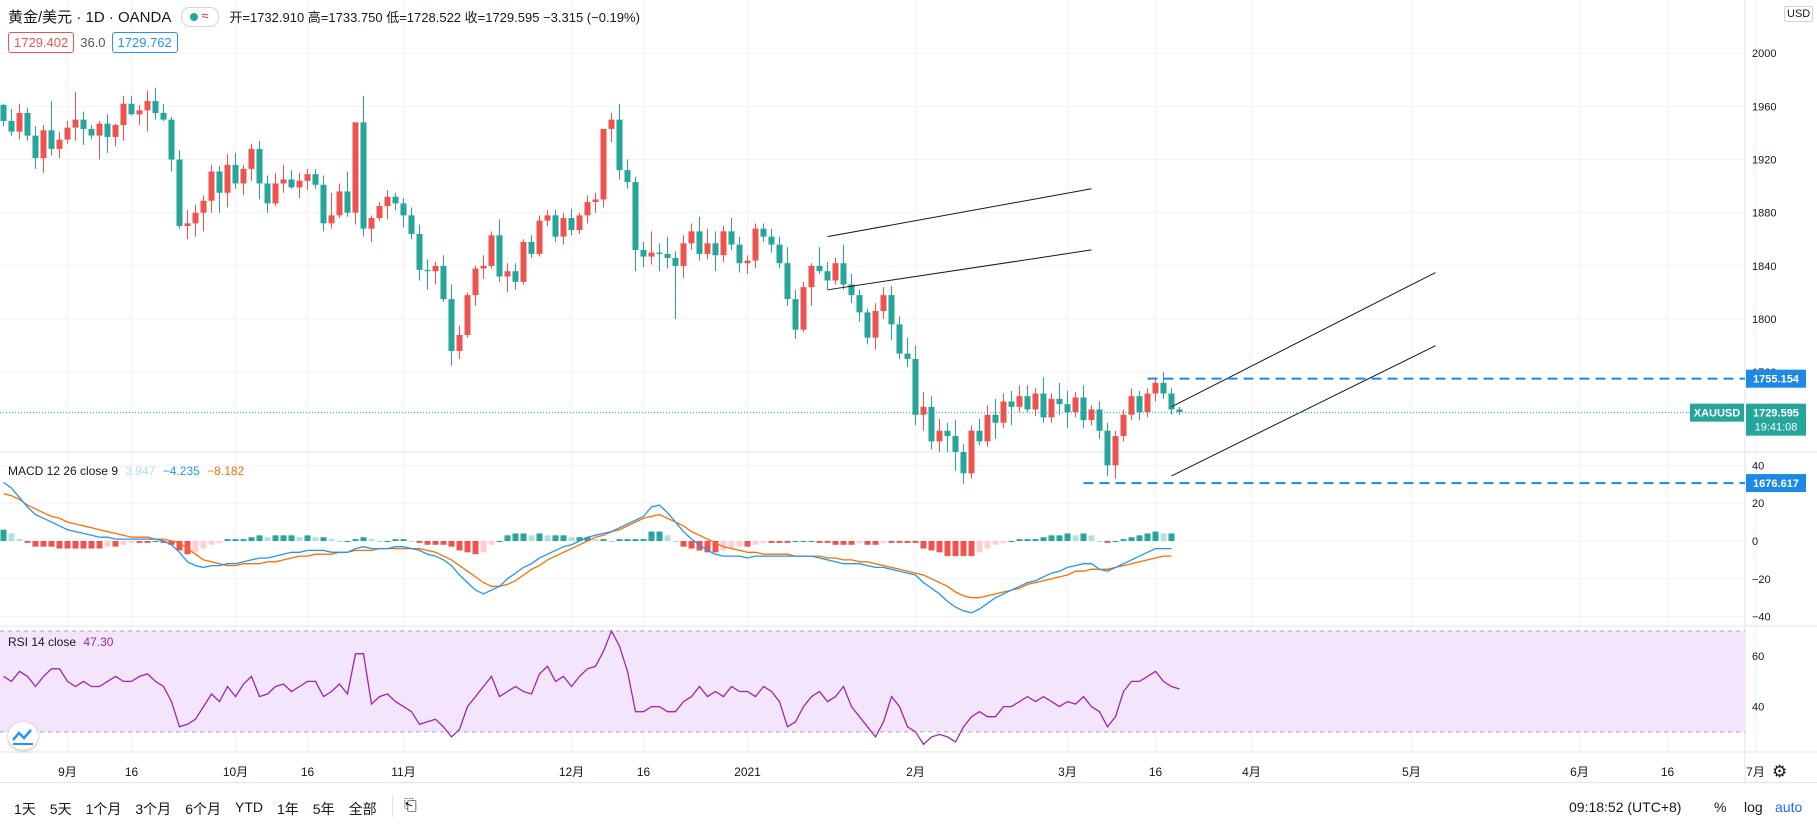 Image resolution: width=1817 pixels, height=829 pixels. I want to click on percent-scale-button: %, so click(1720, 807).